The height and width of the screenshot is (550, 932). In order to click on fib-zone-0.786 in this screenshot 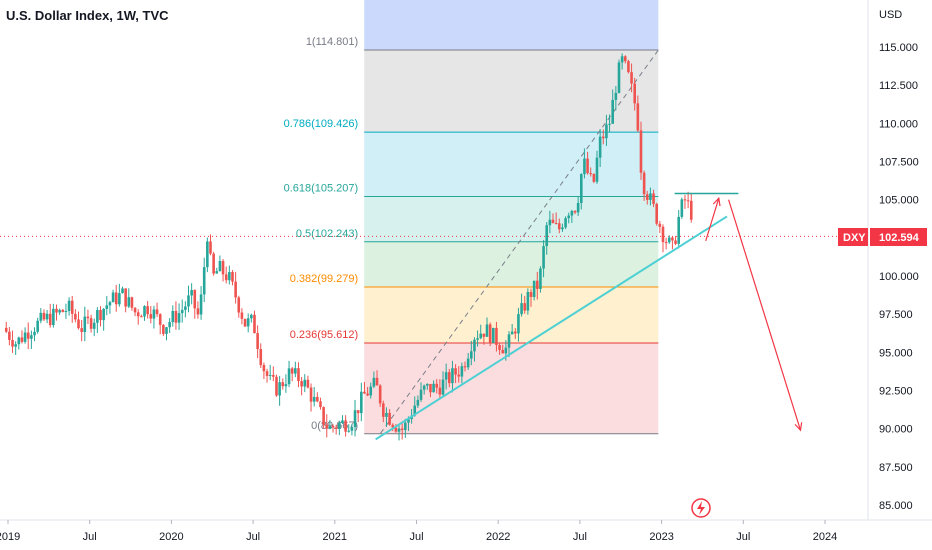, I will do `click(511, 164)`.